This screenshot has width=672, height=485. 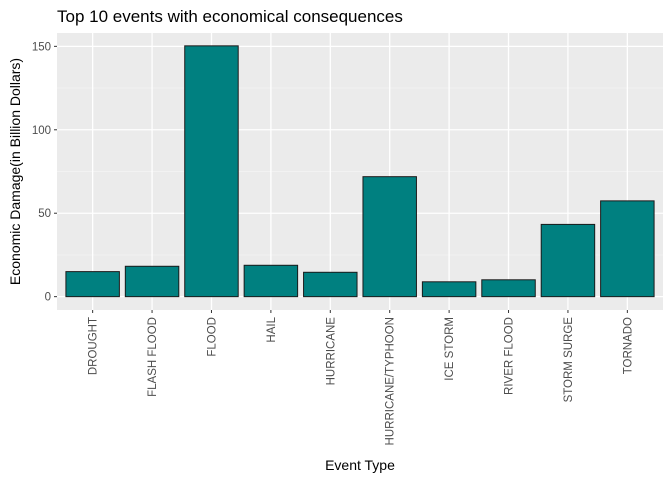 What do you see at coordinates (92, 284) in the screenshot?
I see `bar-drought` at bounding box center [92, 284].